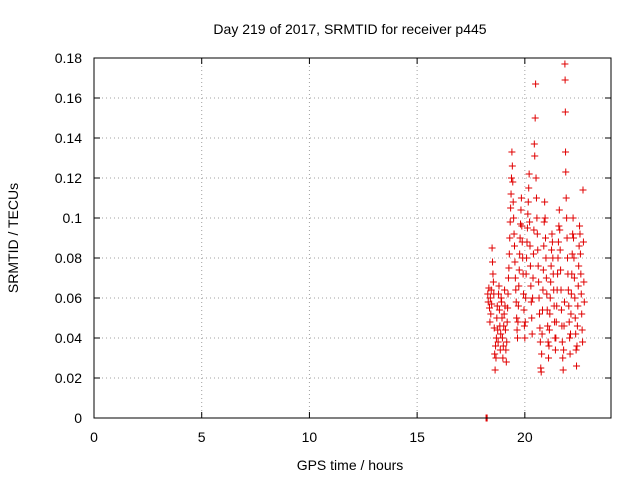 The width and height of the screenshot is (640, 480). I want to click on y-tick-label: 0, so click(78, 418).